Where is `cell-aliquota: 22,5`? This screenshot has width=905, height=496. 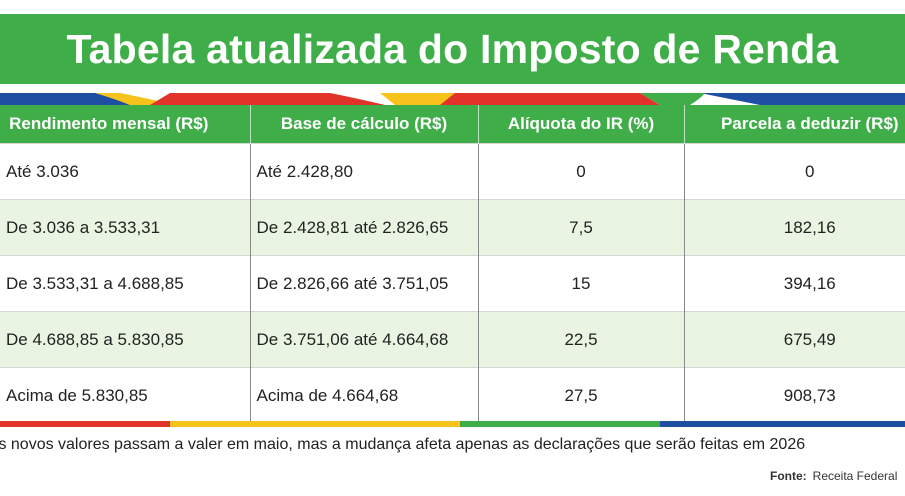
cell-aliquota: 22,5 is located at coordinates (581, 339).